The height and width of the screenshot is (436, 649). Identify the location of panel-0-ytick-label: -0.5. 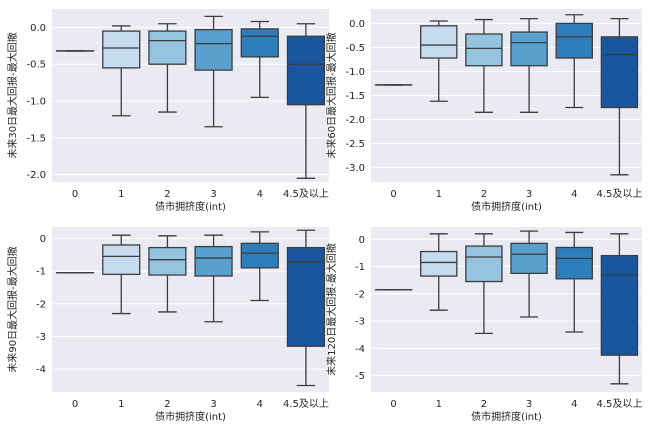
(36, 65).